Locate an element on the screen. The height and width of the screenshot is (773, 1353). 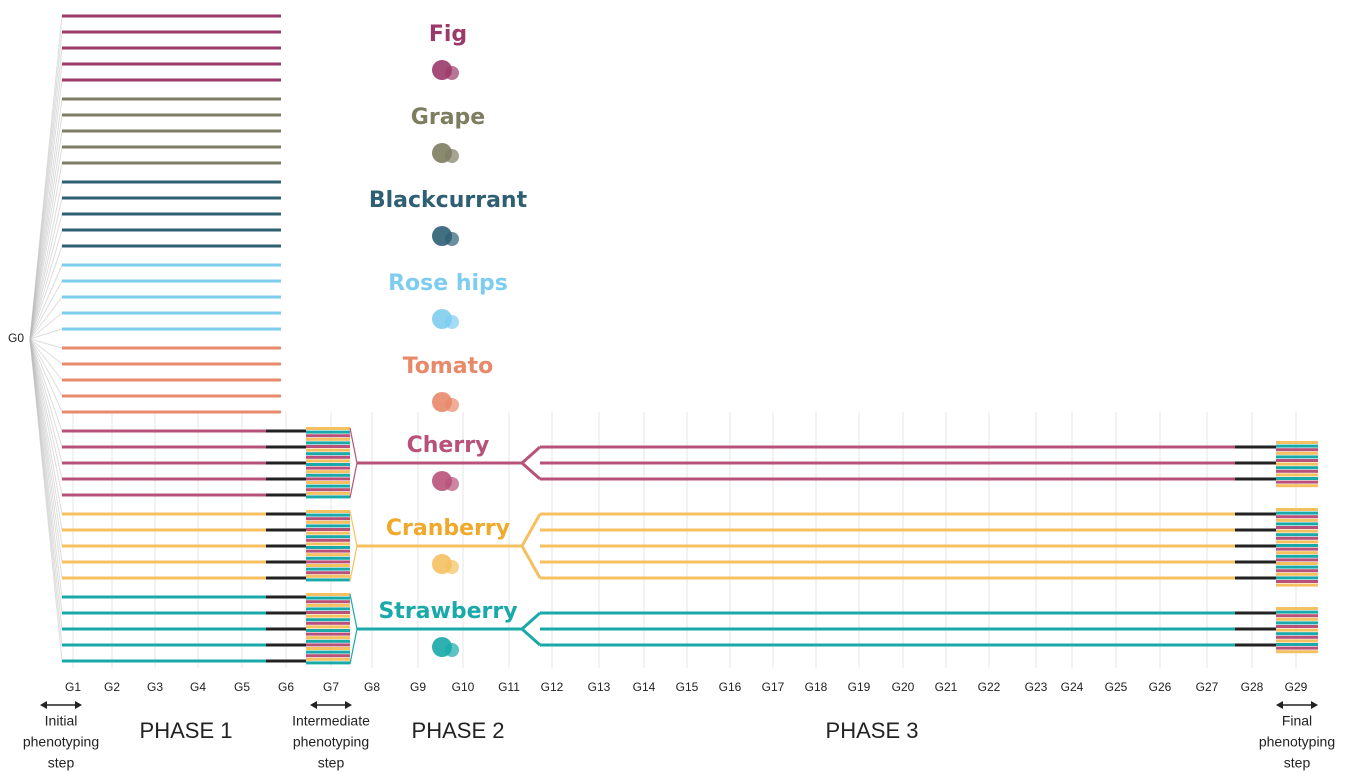
merge is located at coordinates (353, 546).